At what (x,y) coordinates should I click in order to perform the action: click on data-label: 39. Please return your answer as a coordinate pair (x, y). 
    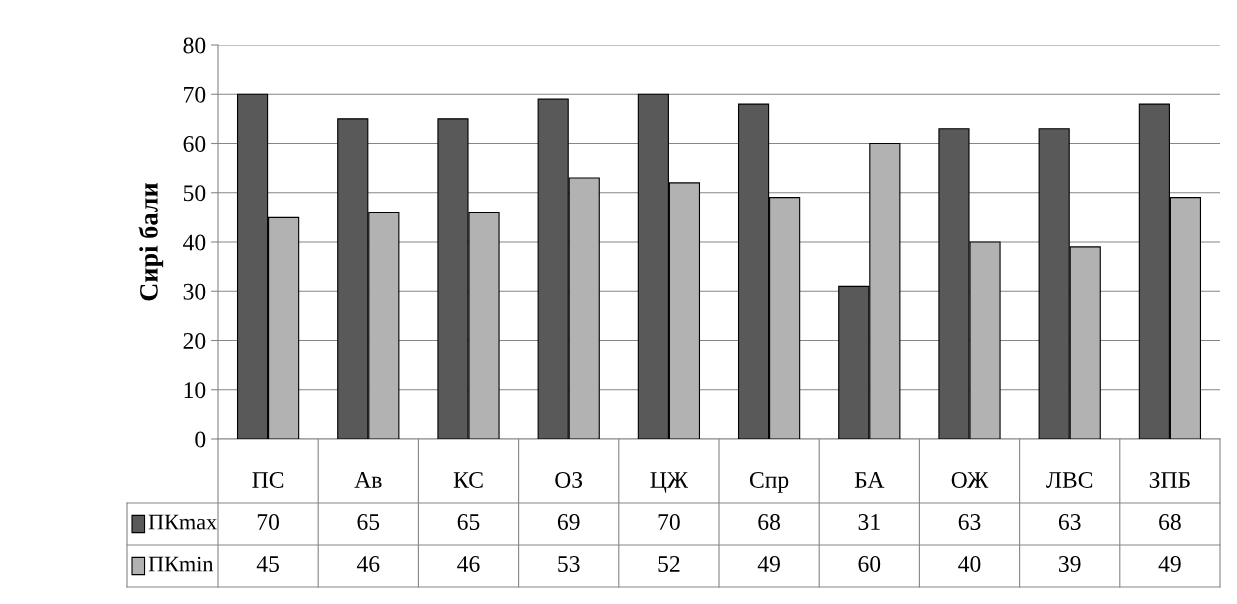
    Looking at the image, I should click on (1070, 564).